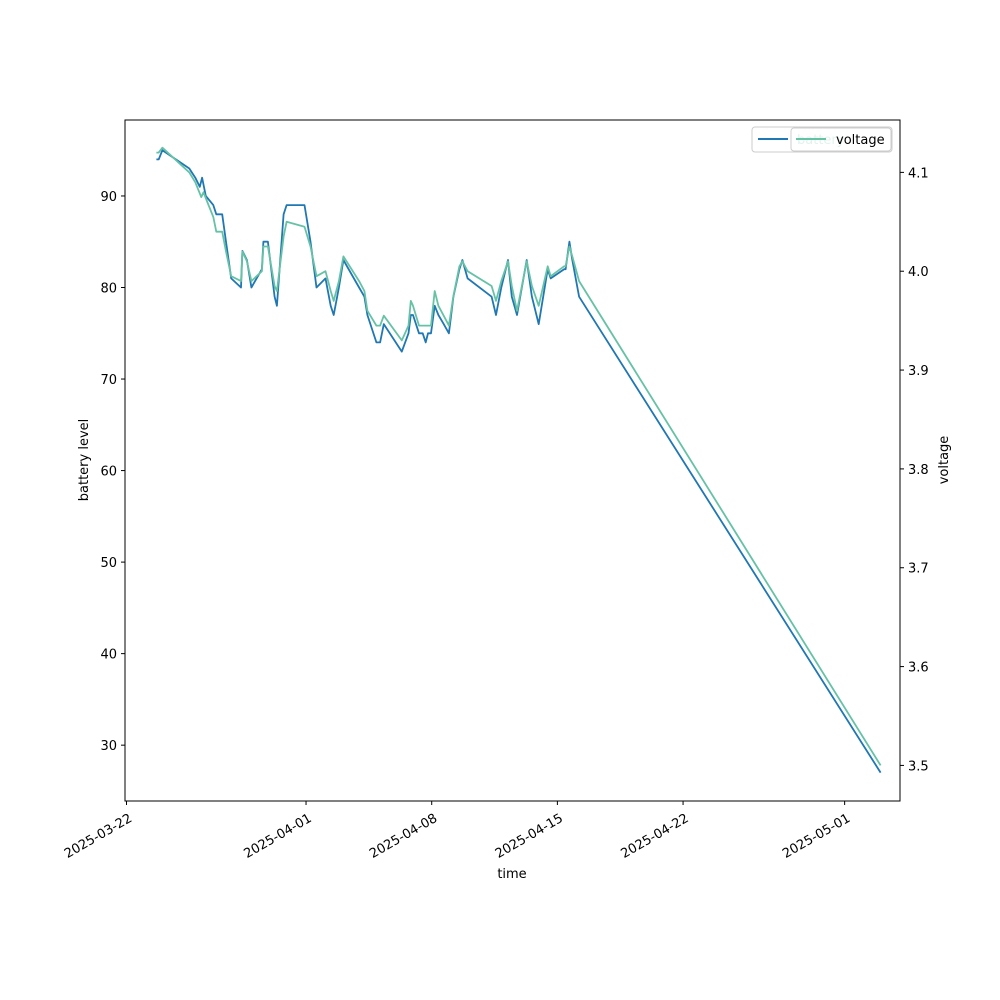 The width and height of the screenshot is (1000, 1000). I want to click on y-right-tick-label: 3.9, so click(918, 371).